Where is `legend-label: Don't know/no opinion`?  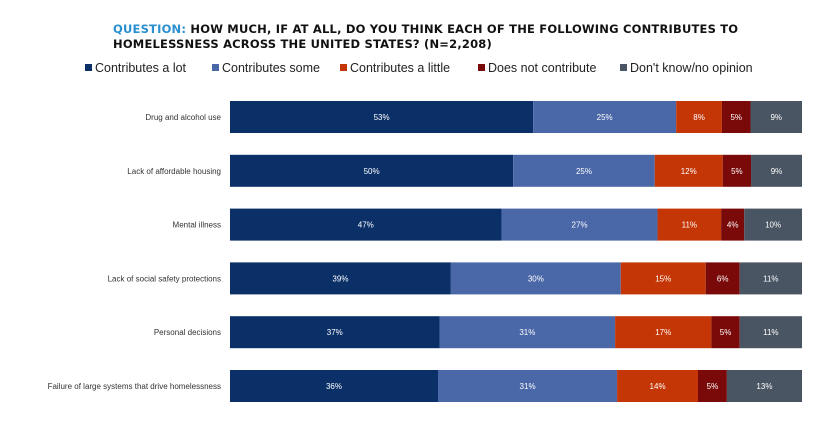 legend-label: Don't know/no opinion is located at coordinates (691, 68).